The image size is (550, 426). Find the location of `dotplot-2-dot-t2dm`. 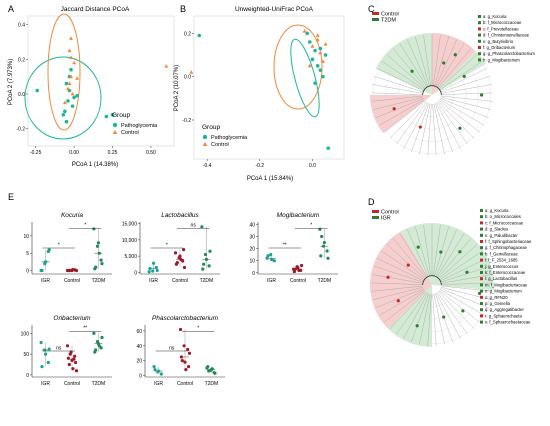

dotplot-2-dot-t2dm is located at coordinates (205, 254).